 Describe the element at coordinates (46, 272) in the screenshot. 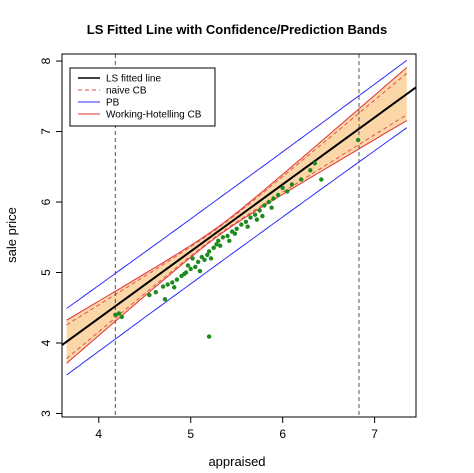

I see `y-tick-label-5: 5` at that location.